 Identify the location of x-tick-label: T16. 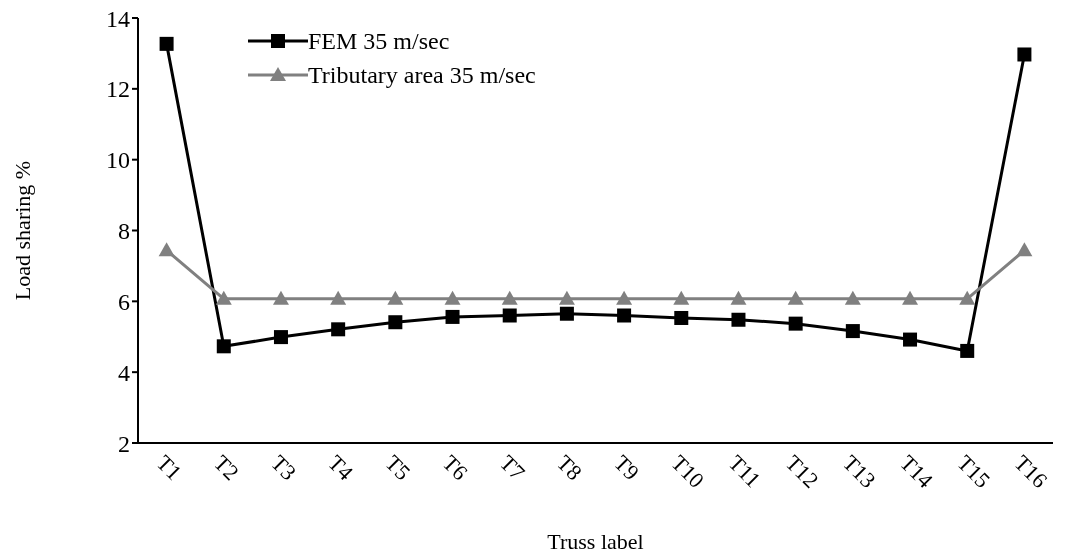
(1031, 471).